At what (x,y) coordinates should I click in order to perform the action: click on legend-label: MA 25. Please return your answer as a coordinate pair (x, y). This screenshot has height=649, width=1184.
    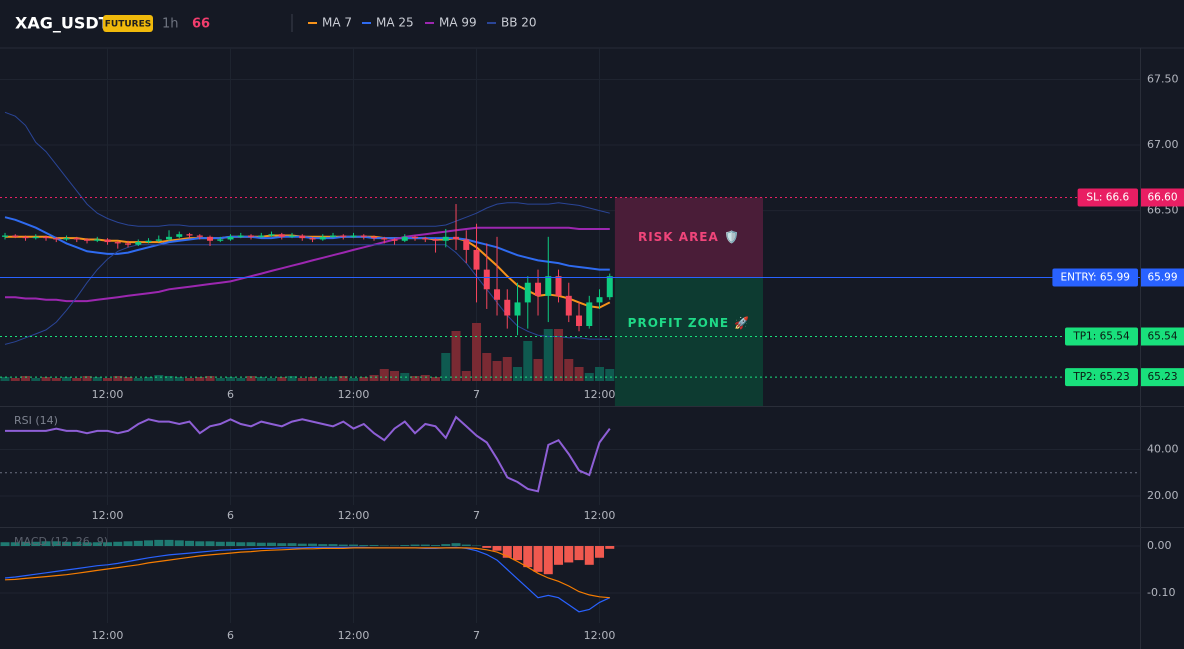
    Looking at the image, I should click on (395, 23).